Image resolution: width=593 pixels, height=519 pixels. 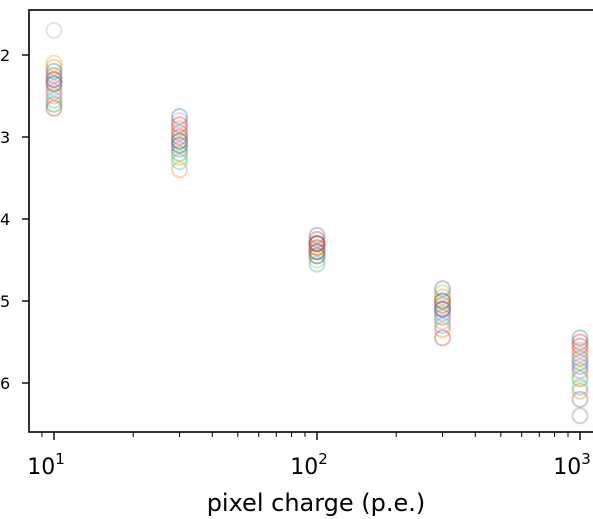 I want to click on y-tick-label: 4, so click(x=5, y=219).